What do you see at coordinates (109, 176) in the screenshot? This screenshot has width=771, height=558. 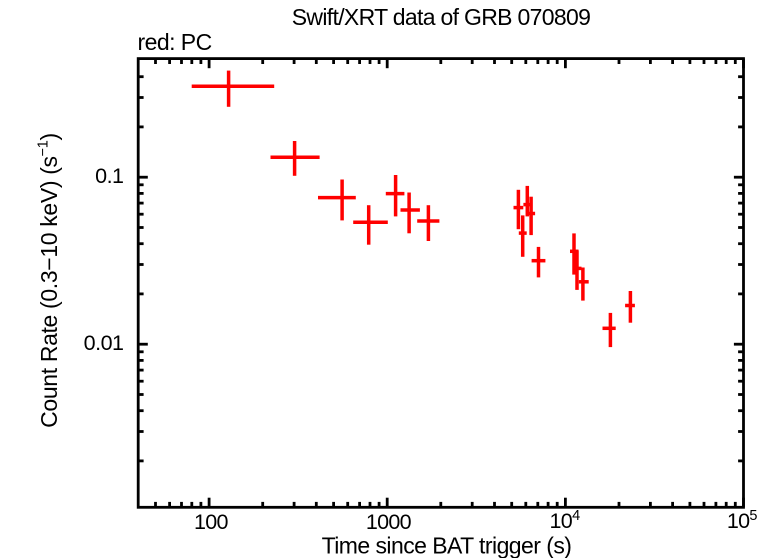 I see `svg-text: 0.1` at bounding box center [109, 176].